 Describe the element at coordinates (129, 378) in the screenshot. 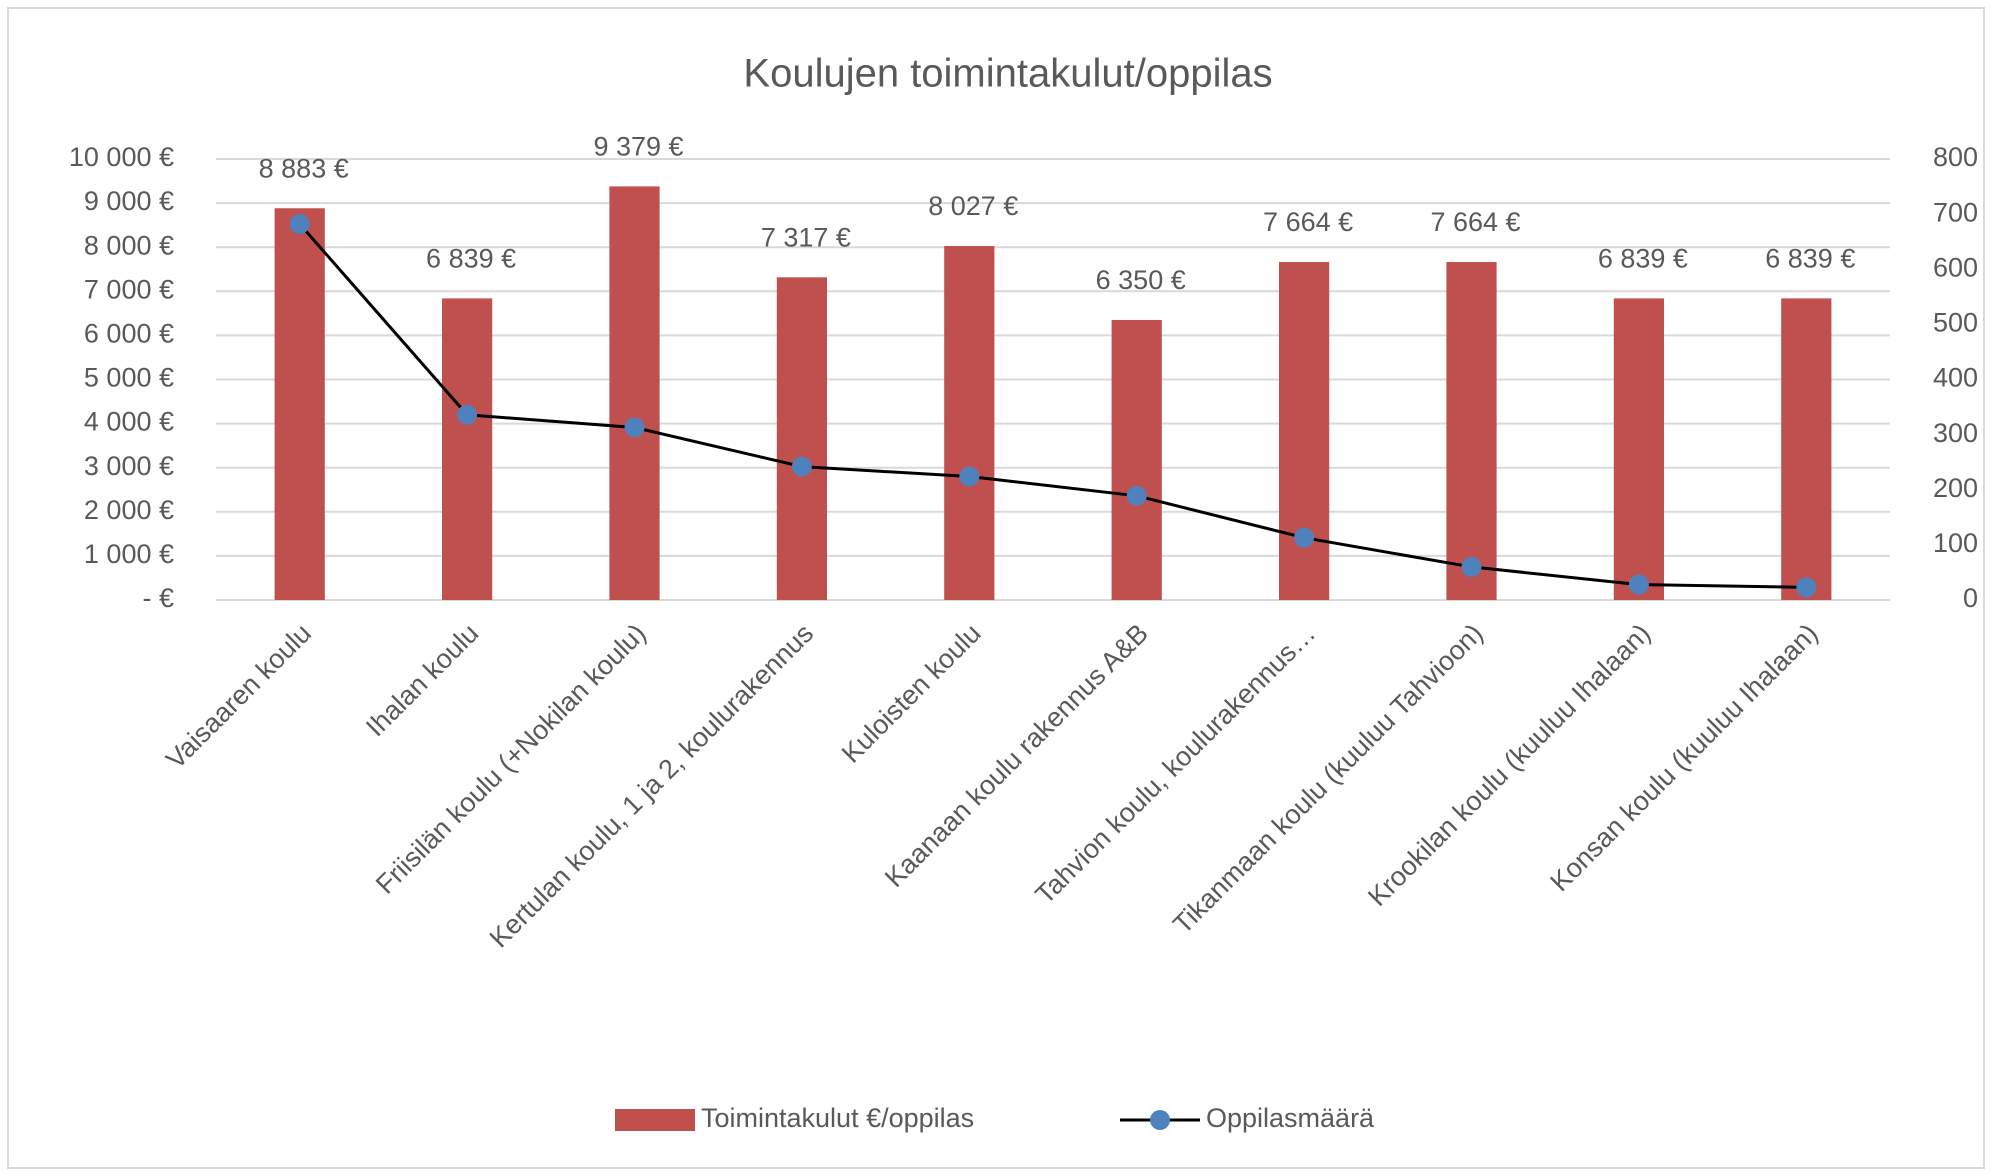

I see `y-tick-label: 5 000 €` at that location.